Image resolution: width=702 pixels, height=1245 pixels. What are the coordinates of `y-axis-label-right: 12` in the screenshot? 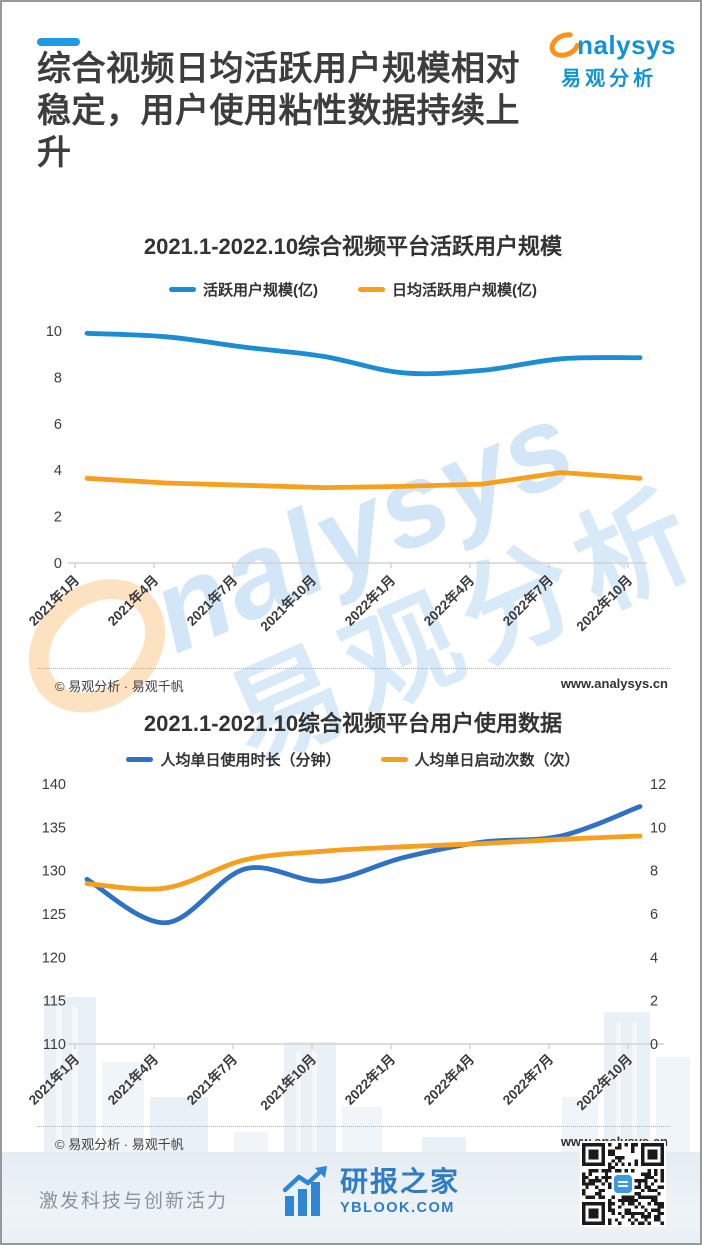 It's located at (658, 785).